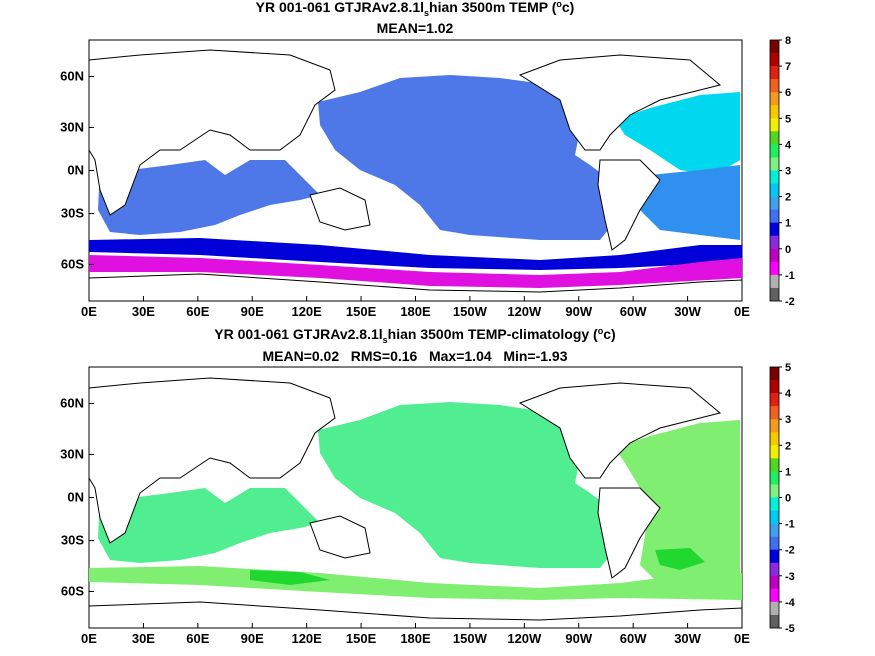 The width and height of the screenshot is (875, 656). I want to click on x-tick-label: 60W, so click(633, 311).